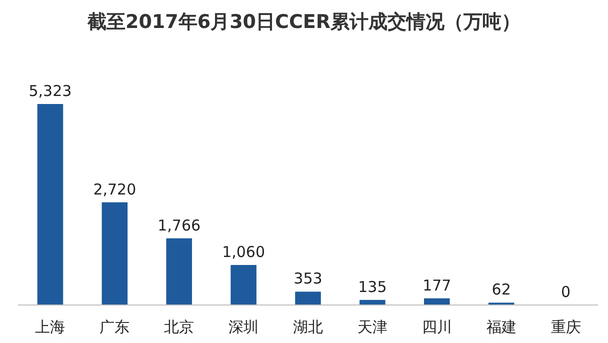  What do you see at coordinates (304, 22) in the screenshot?
I see `title: 截至2017年6月30日CCER累计成交情况（万吨）` at bounding box center [304, 22].